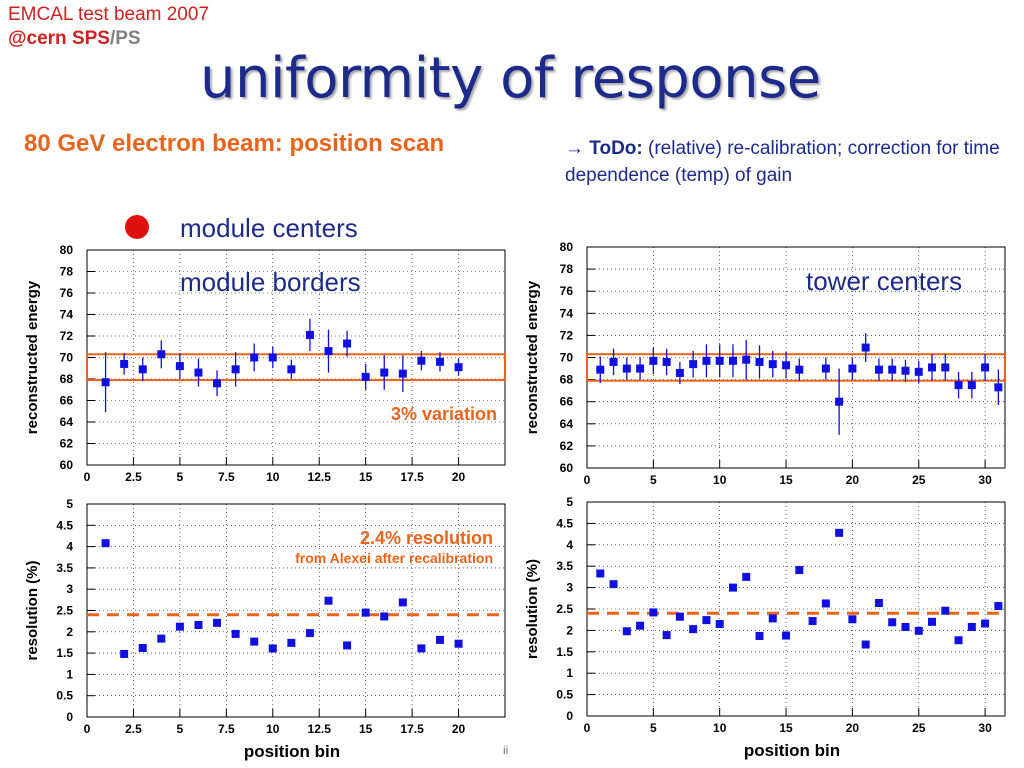  Describe the element at coordinates (720, 480) in the screenshot. I see `x-tick-label: 10` at that location.